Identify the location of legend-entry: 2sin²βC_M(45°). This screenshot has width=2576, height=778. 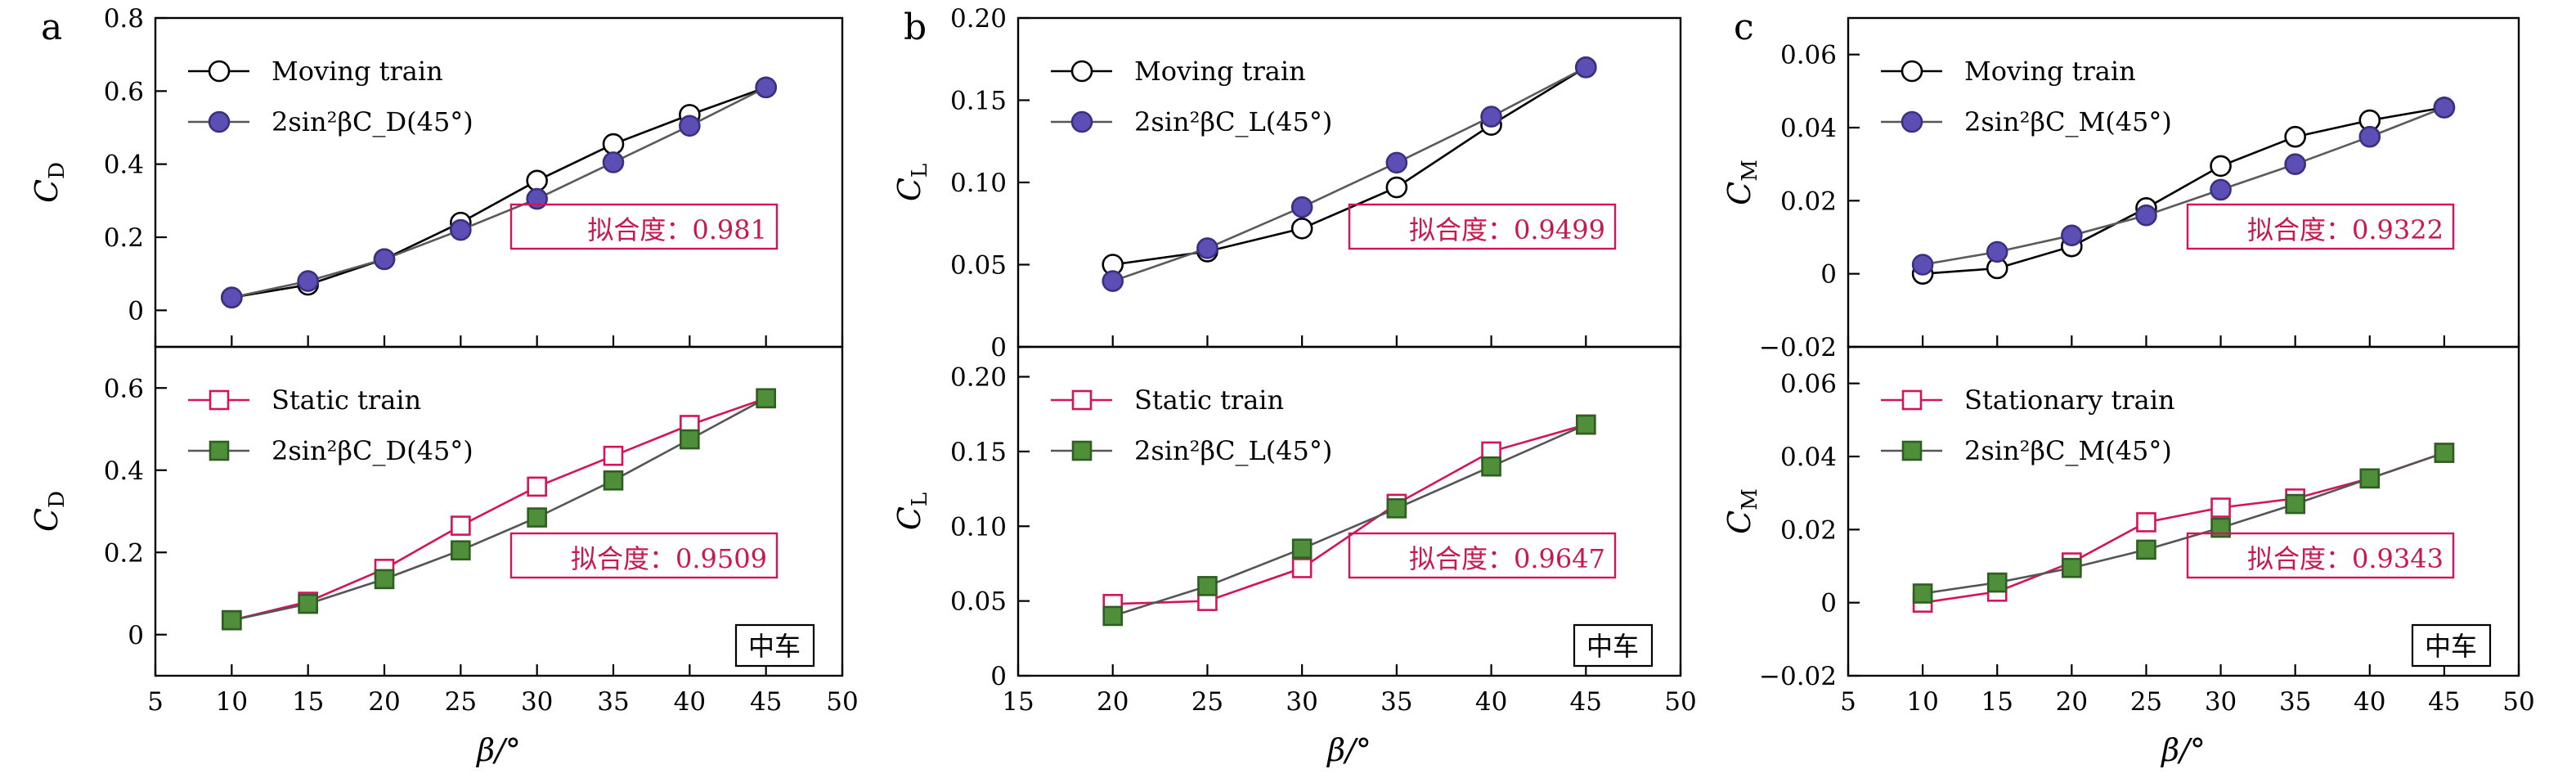
(2068, 121).